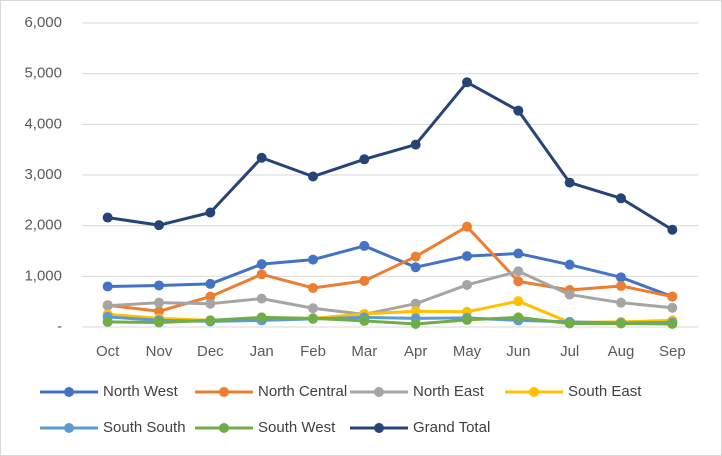 Image resolution: width=722 pixels, height=456 pixels. I want to click on x-tick-label: Nov, so click(159, 351).